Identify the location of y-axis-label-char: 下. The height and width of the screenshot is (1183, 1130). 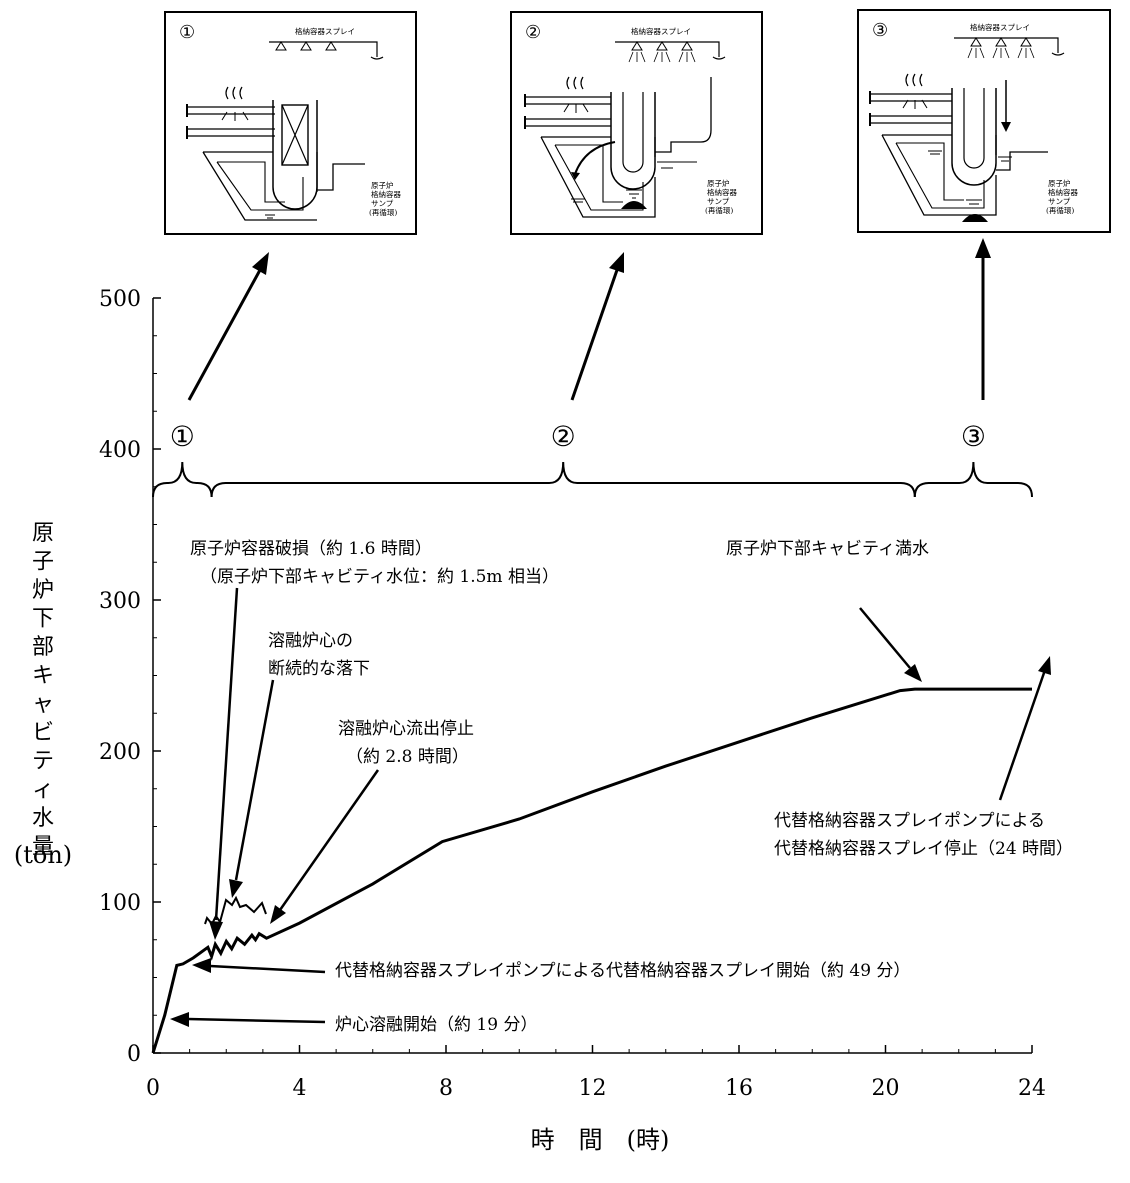
(43, 619).